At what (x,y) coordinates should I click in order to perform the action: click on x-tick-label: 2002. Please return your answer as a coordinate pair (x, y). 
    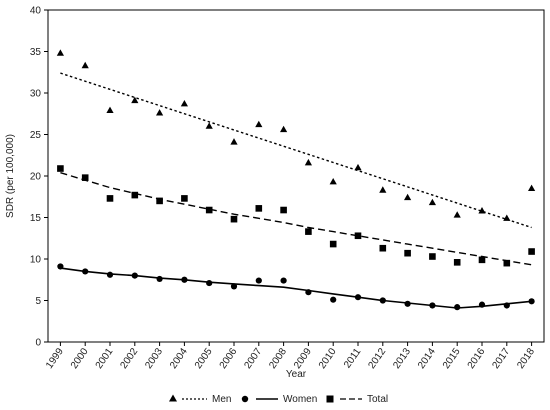
    Looking at the image, I should click on (129, 358).